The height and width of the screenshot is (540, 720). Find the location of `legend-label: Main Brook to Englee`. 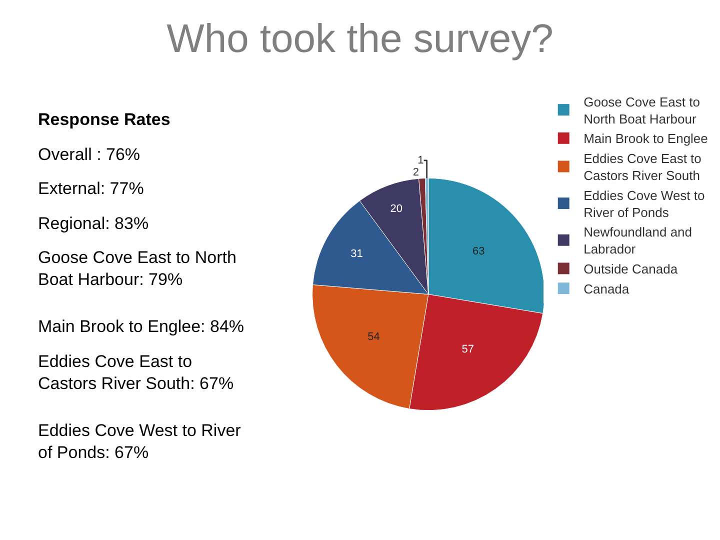

legend-label: Main Brook to Englee is located at coordinates (646, 138).